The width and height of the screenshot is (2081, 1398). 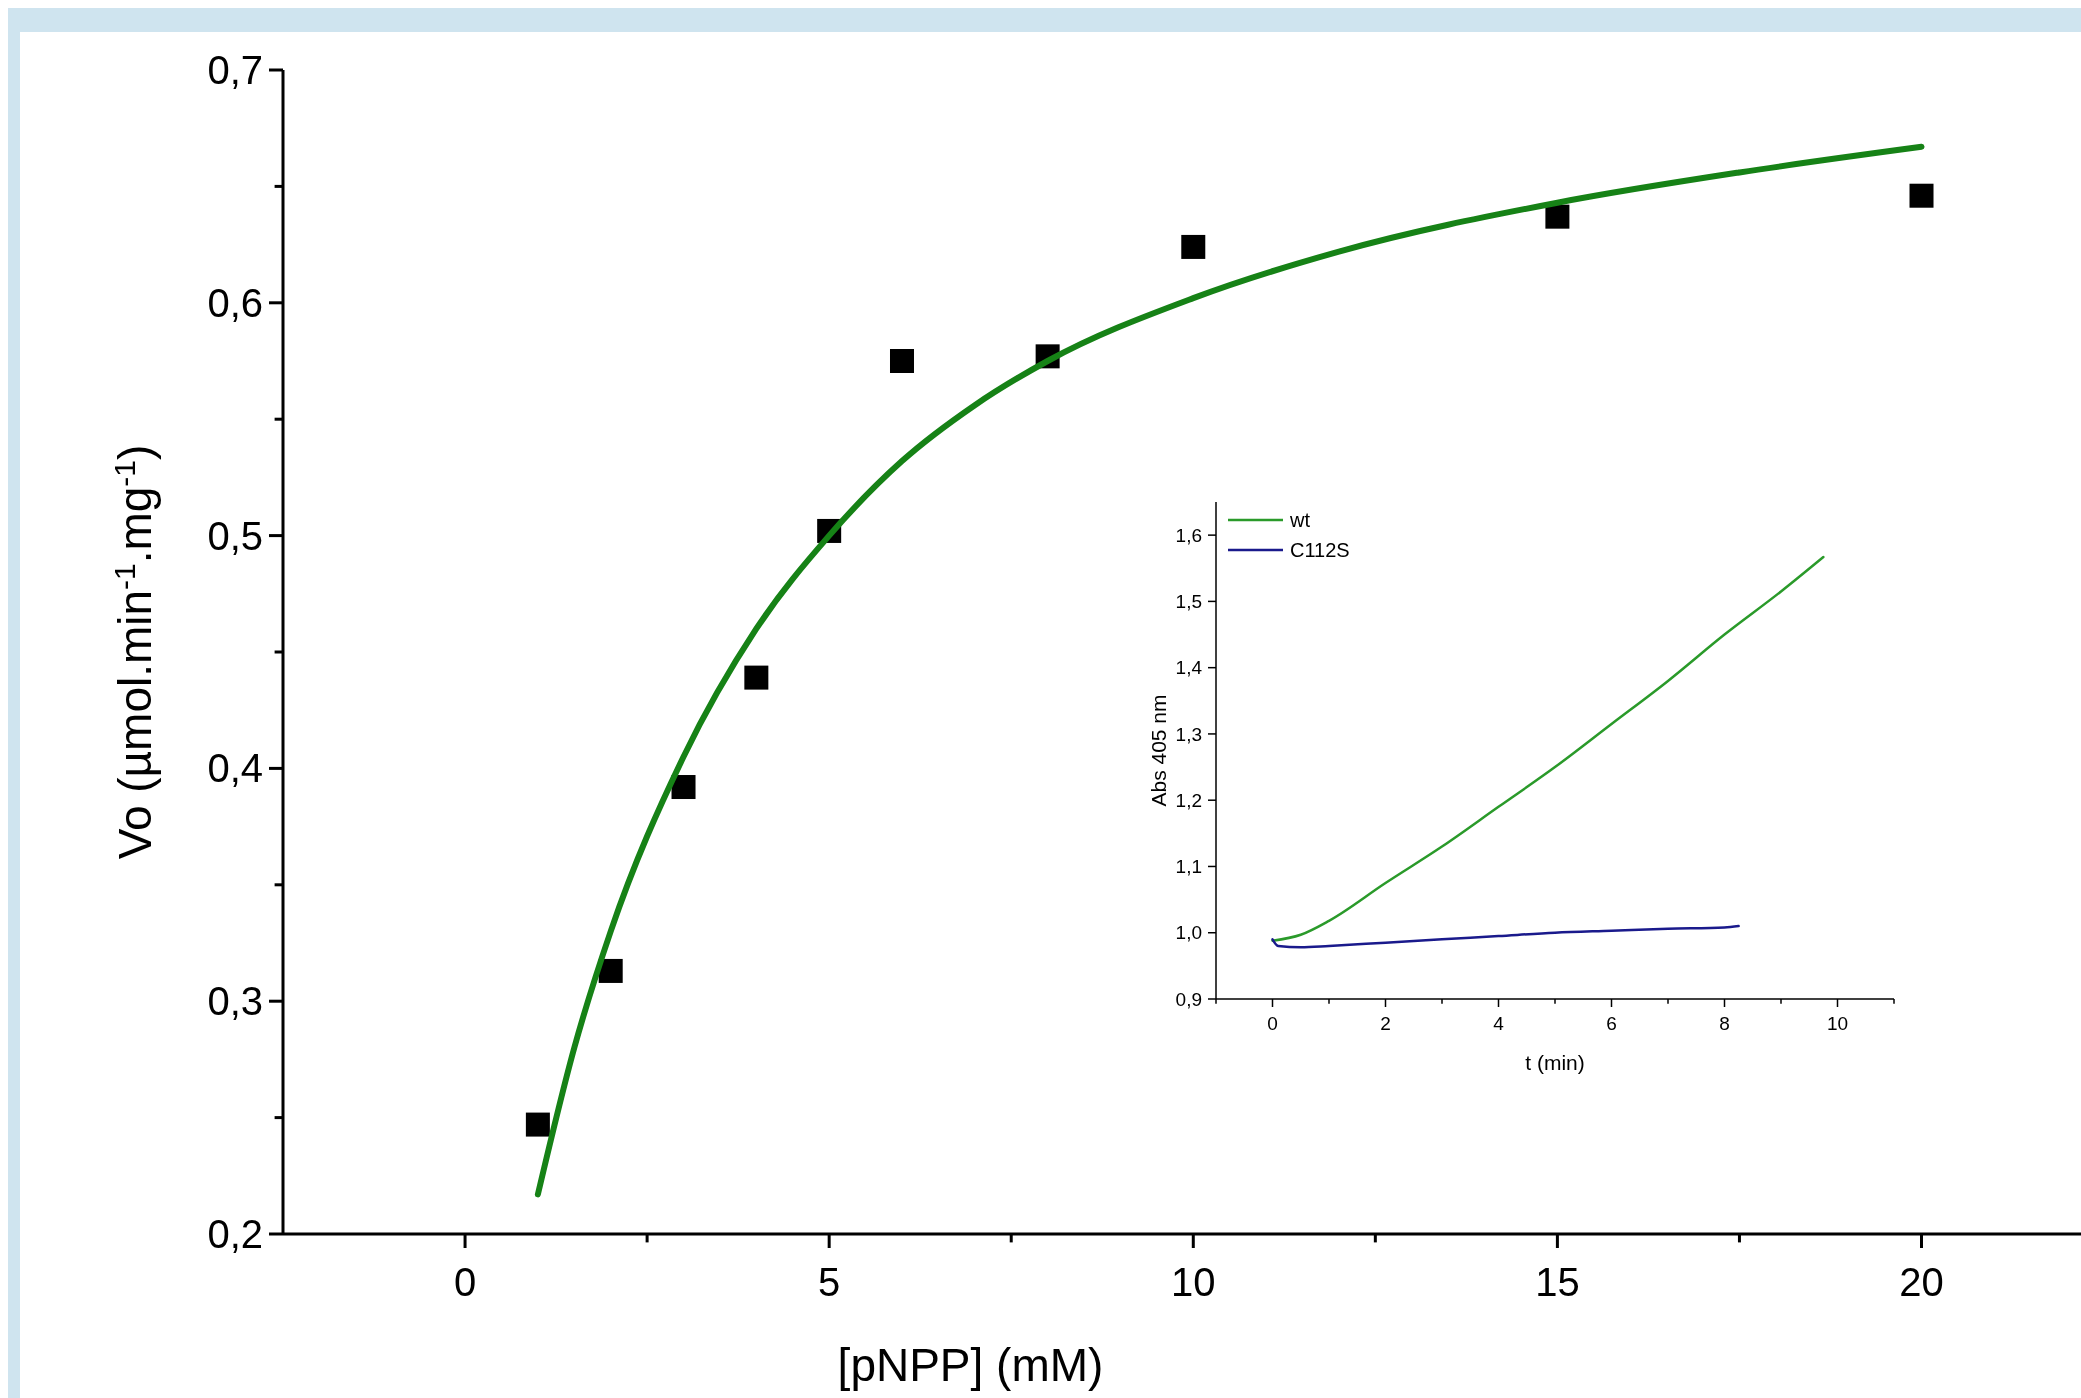 I want to click on y-tick-label: 1,1, so click(x=1188, y=867).